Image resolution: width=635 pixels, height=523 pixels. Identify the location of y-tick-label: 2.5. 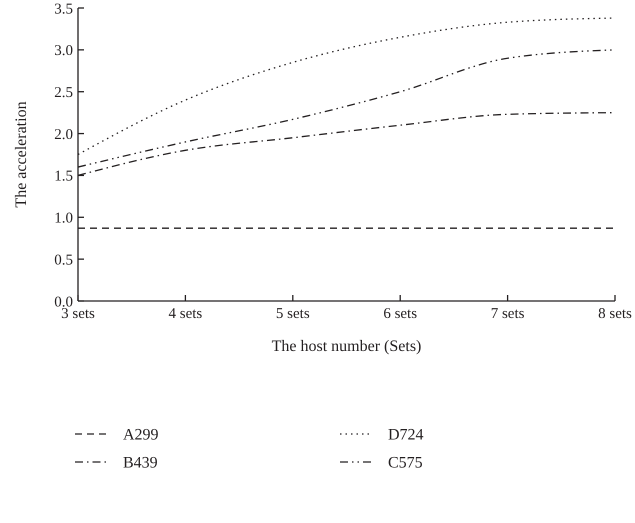
(63, 92).